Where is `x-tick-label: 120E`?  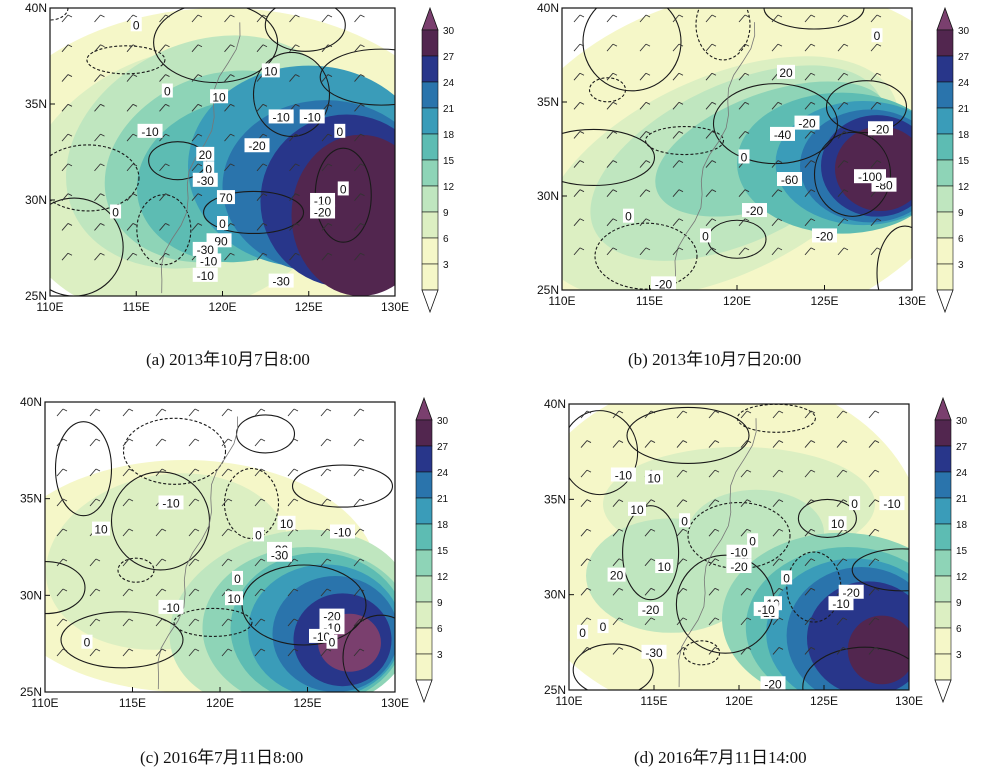
x-tick-label: 120E is located at coordinates (739, 701).